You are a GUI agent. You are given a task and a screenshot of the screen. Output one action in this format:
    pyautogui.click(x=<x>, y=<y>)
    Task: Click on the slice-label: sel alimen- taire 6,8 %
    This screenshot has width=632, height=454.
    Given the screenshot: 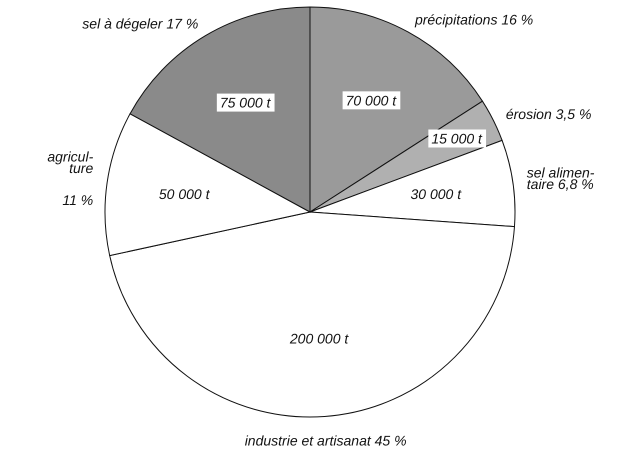 What is the action you would take?
    pyautogui.click(x=560, y=178)
    